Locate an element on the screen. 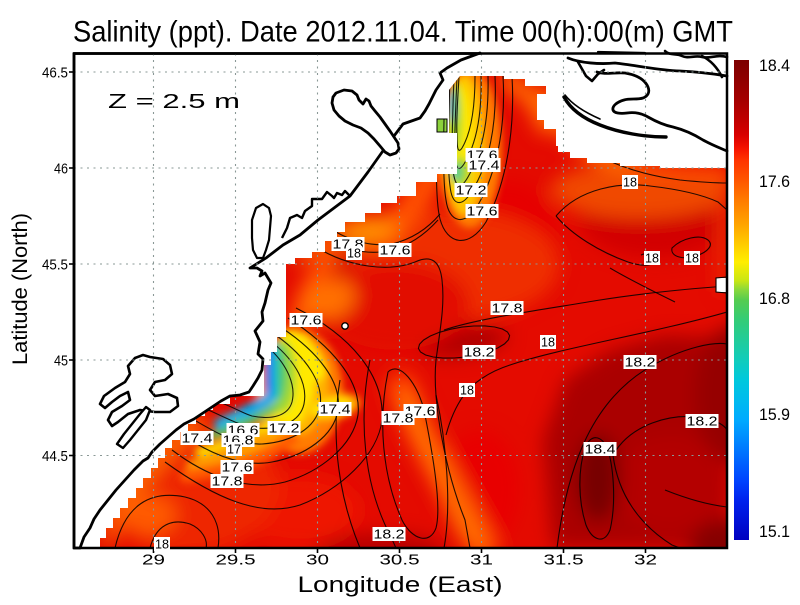 The image size is (800, 605). svg-text: 46.5 is located at coordinates (55, 74).